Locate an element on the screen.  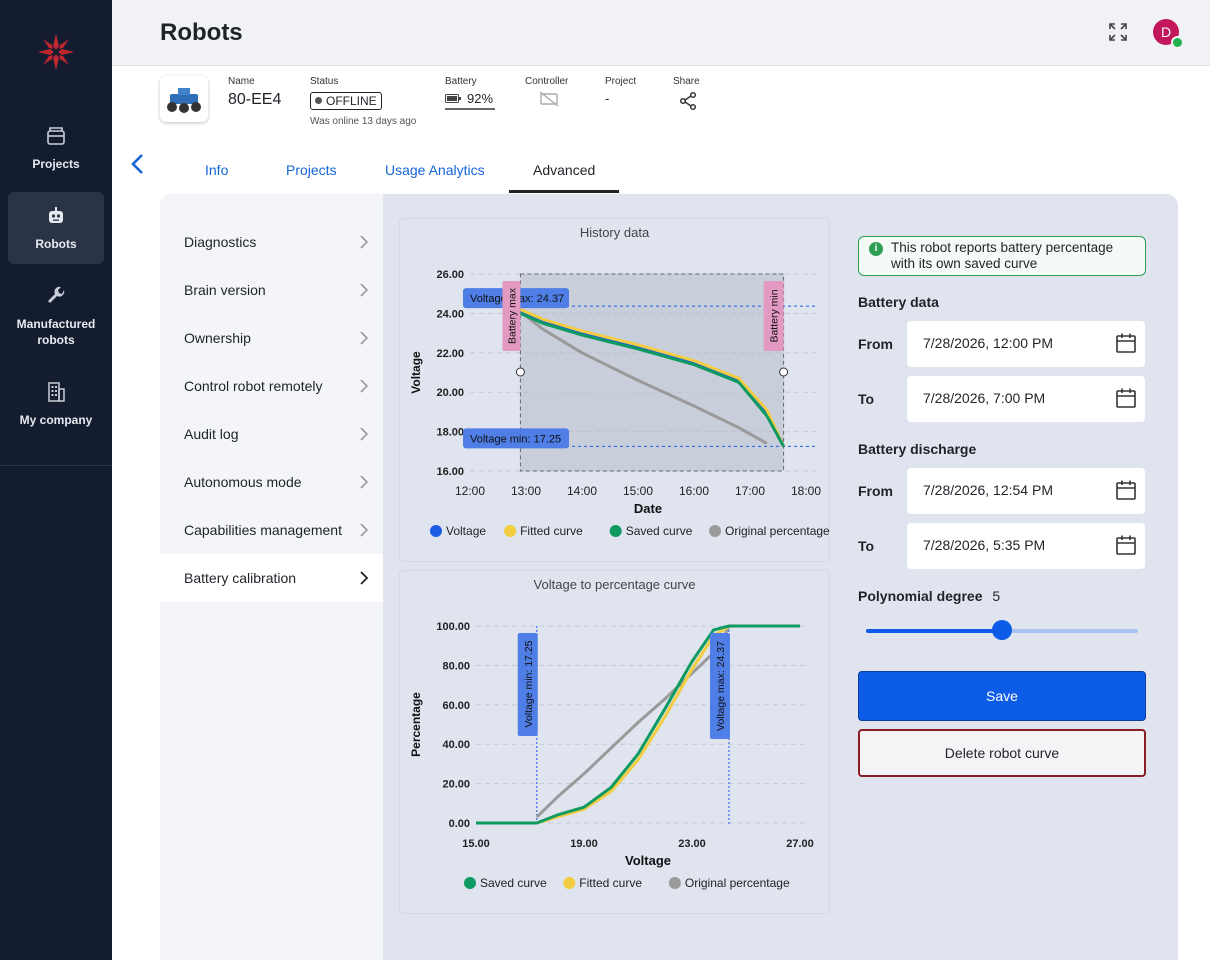
data-from-input: 7/28/2026, 12:00 PM is located at coordinates (1026, 344).